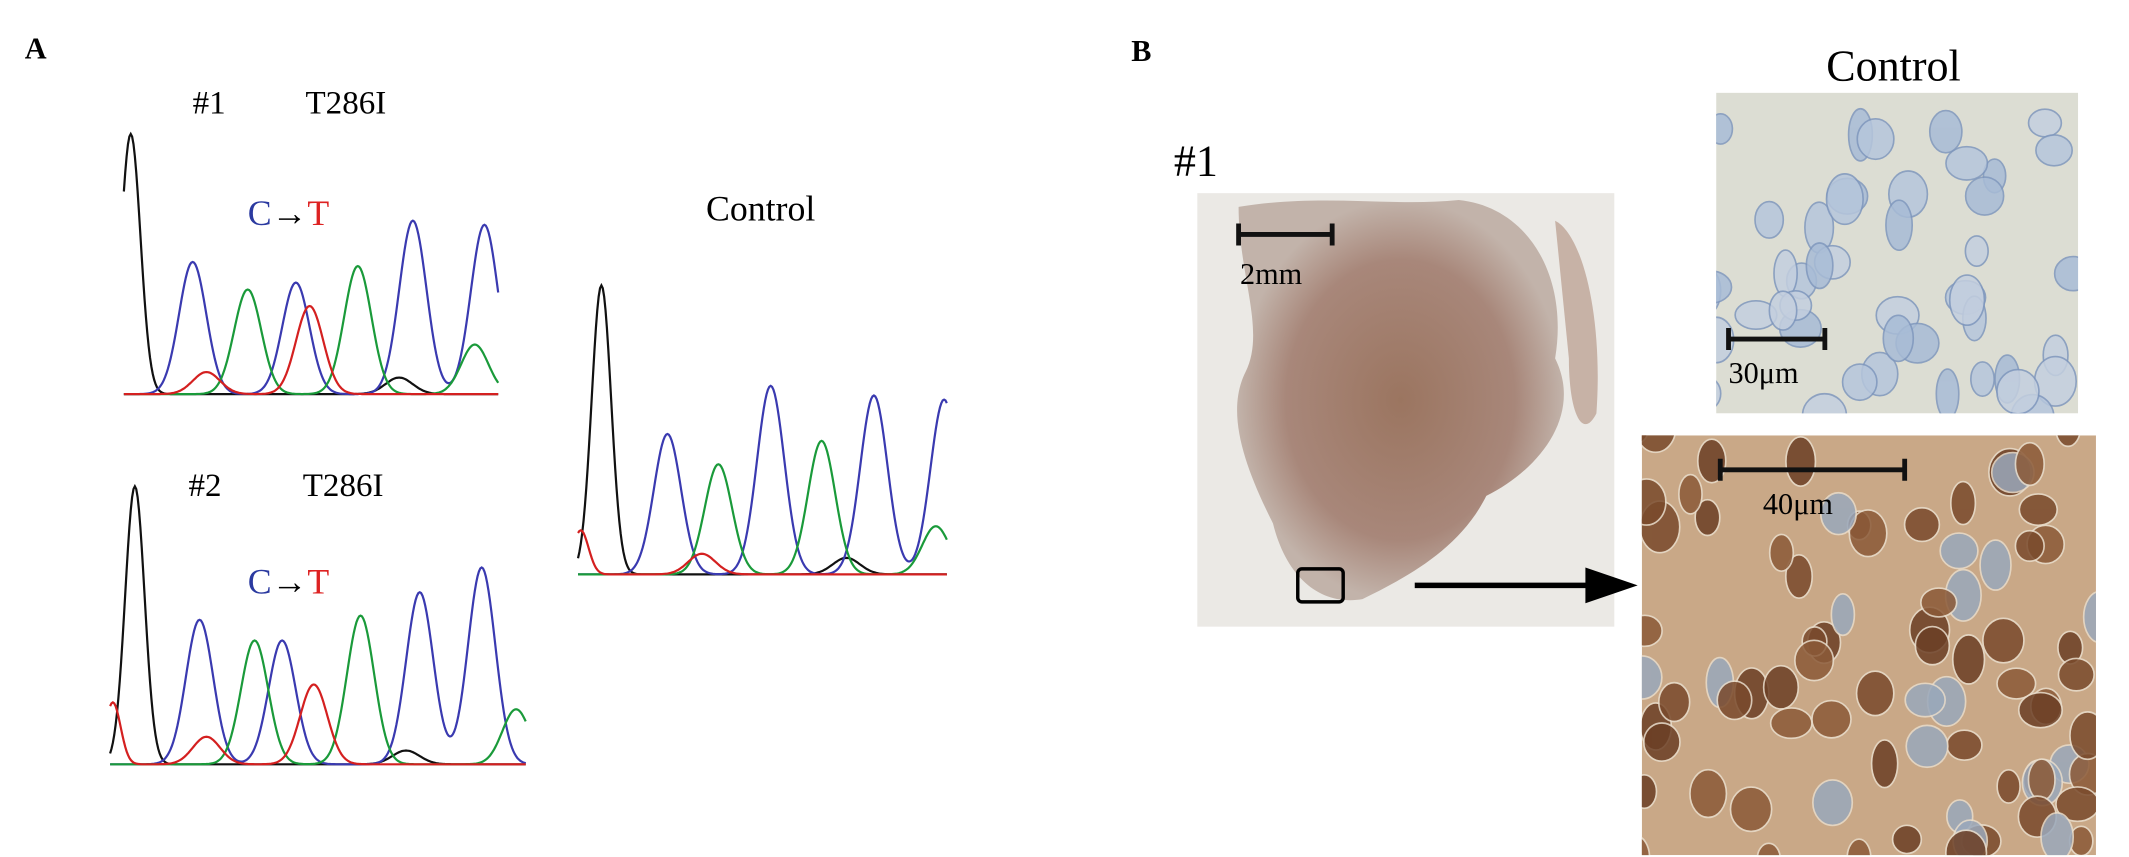 The height and width of the screenshot is (857, 2129). I want to click on sample-id: #2, so click(205, 486).